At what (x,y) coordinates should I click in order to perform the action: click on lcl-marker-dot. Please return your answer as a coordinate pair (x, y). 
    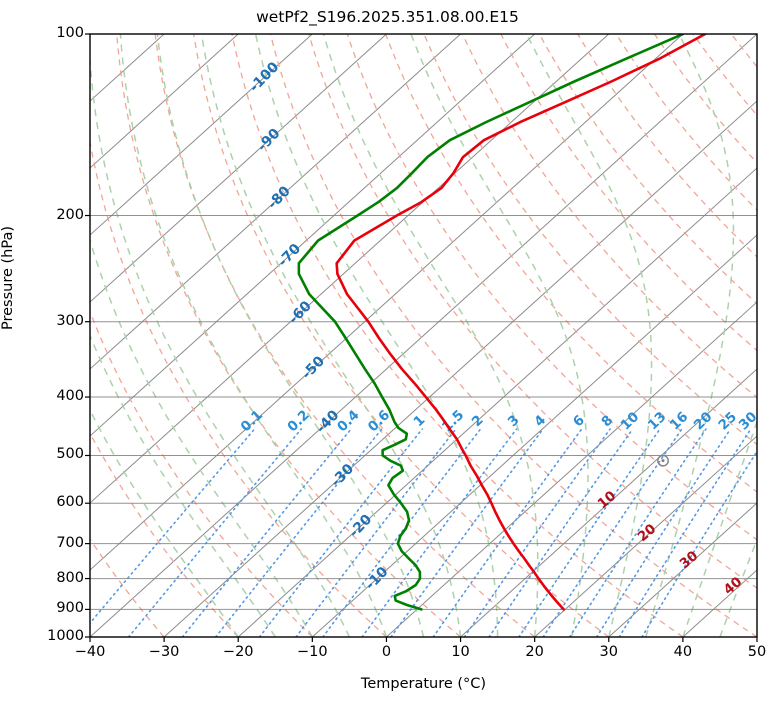
    Looking at the image, I should click on (663, 461).